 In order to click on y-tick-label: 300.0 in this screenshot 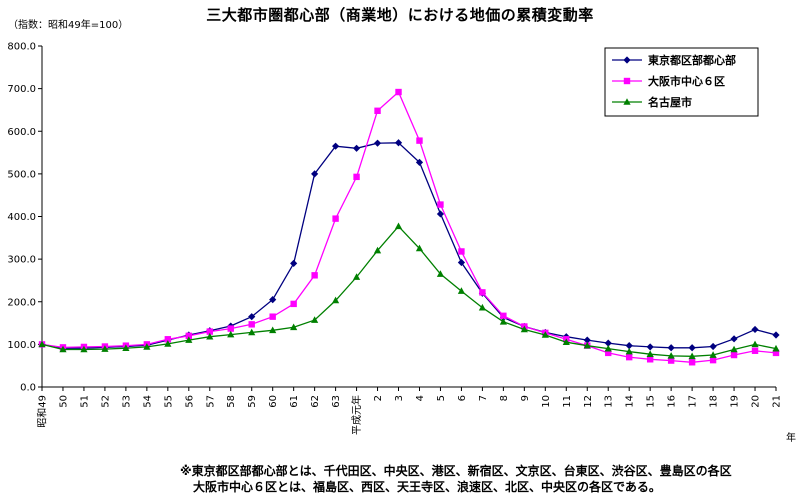, I will do `click(21, 260)`.